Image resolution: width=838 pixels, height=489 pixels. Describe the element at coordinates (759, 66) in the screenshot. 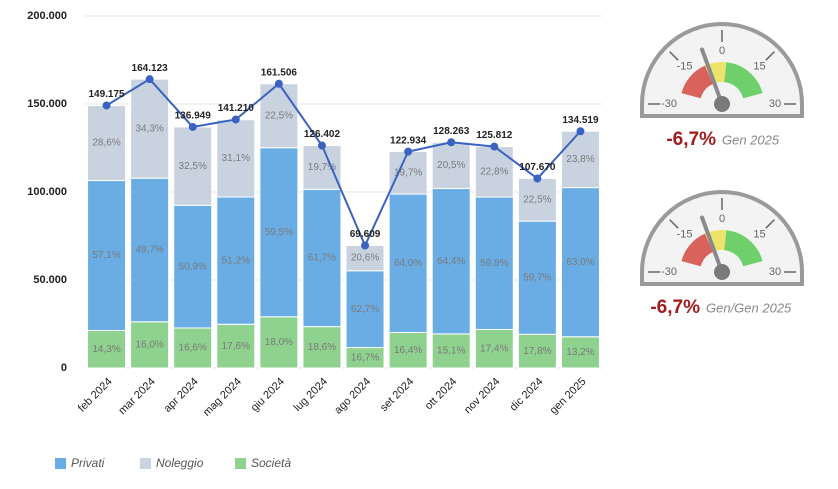

I see `gauge-tick-label: 15` at that location.